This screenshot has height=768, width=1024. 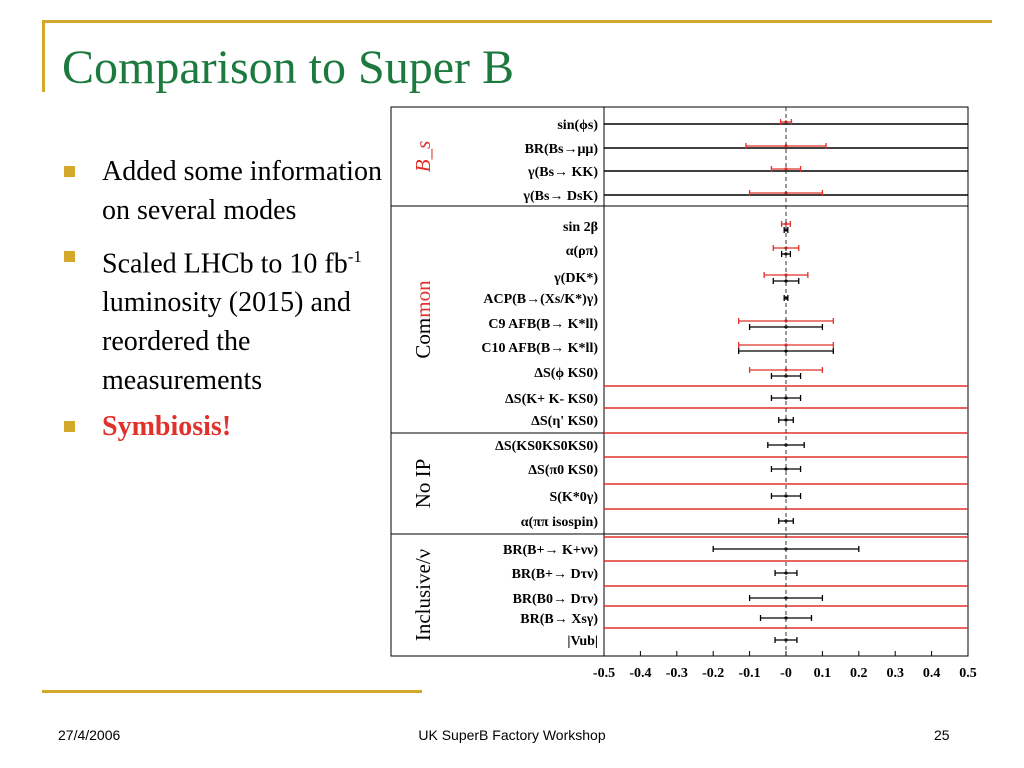 What do you see at coordinates (556, 599) in the screenshot?
I see `row-label: BR(B0→ Dτν)` at bounding box center [556, 599].